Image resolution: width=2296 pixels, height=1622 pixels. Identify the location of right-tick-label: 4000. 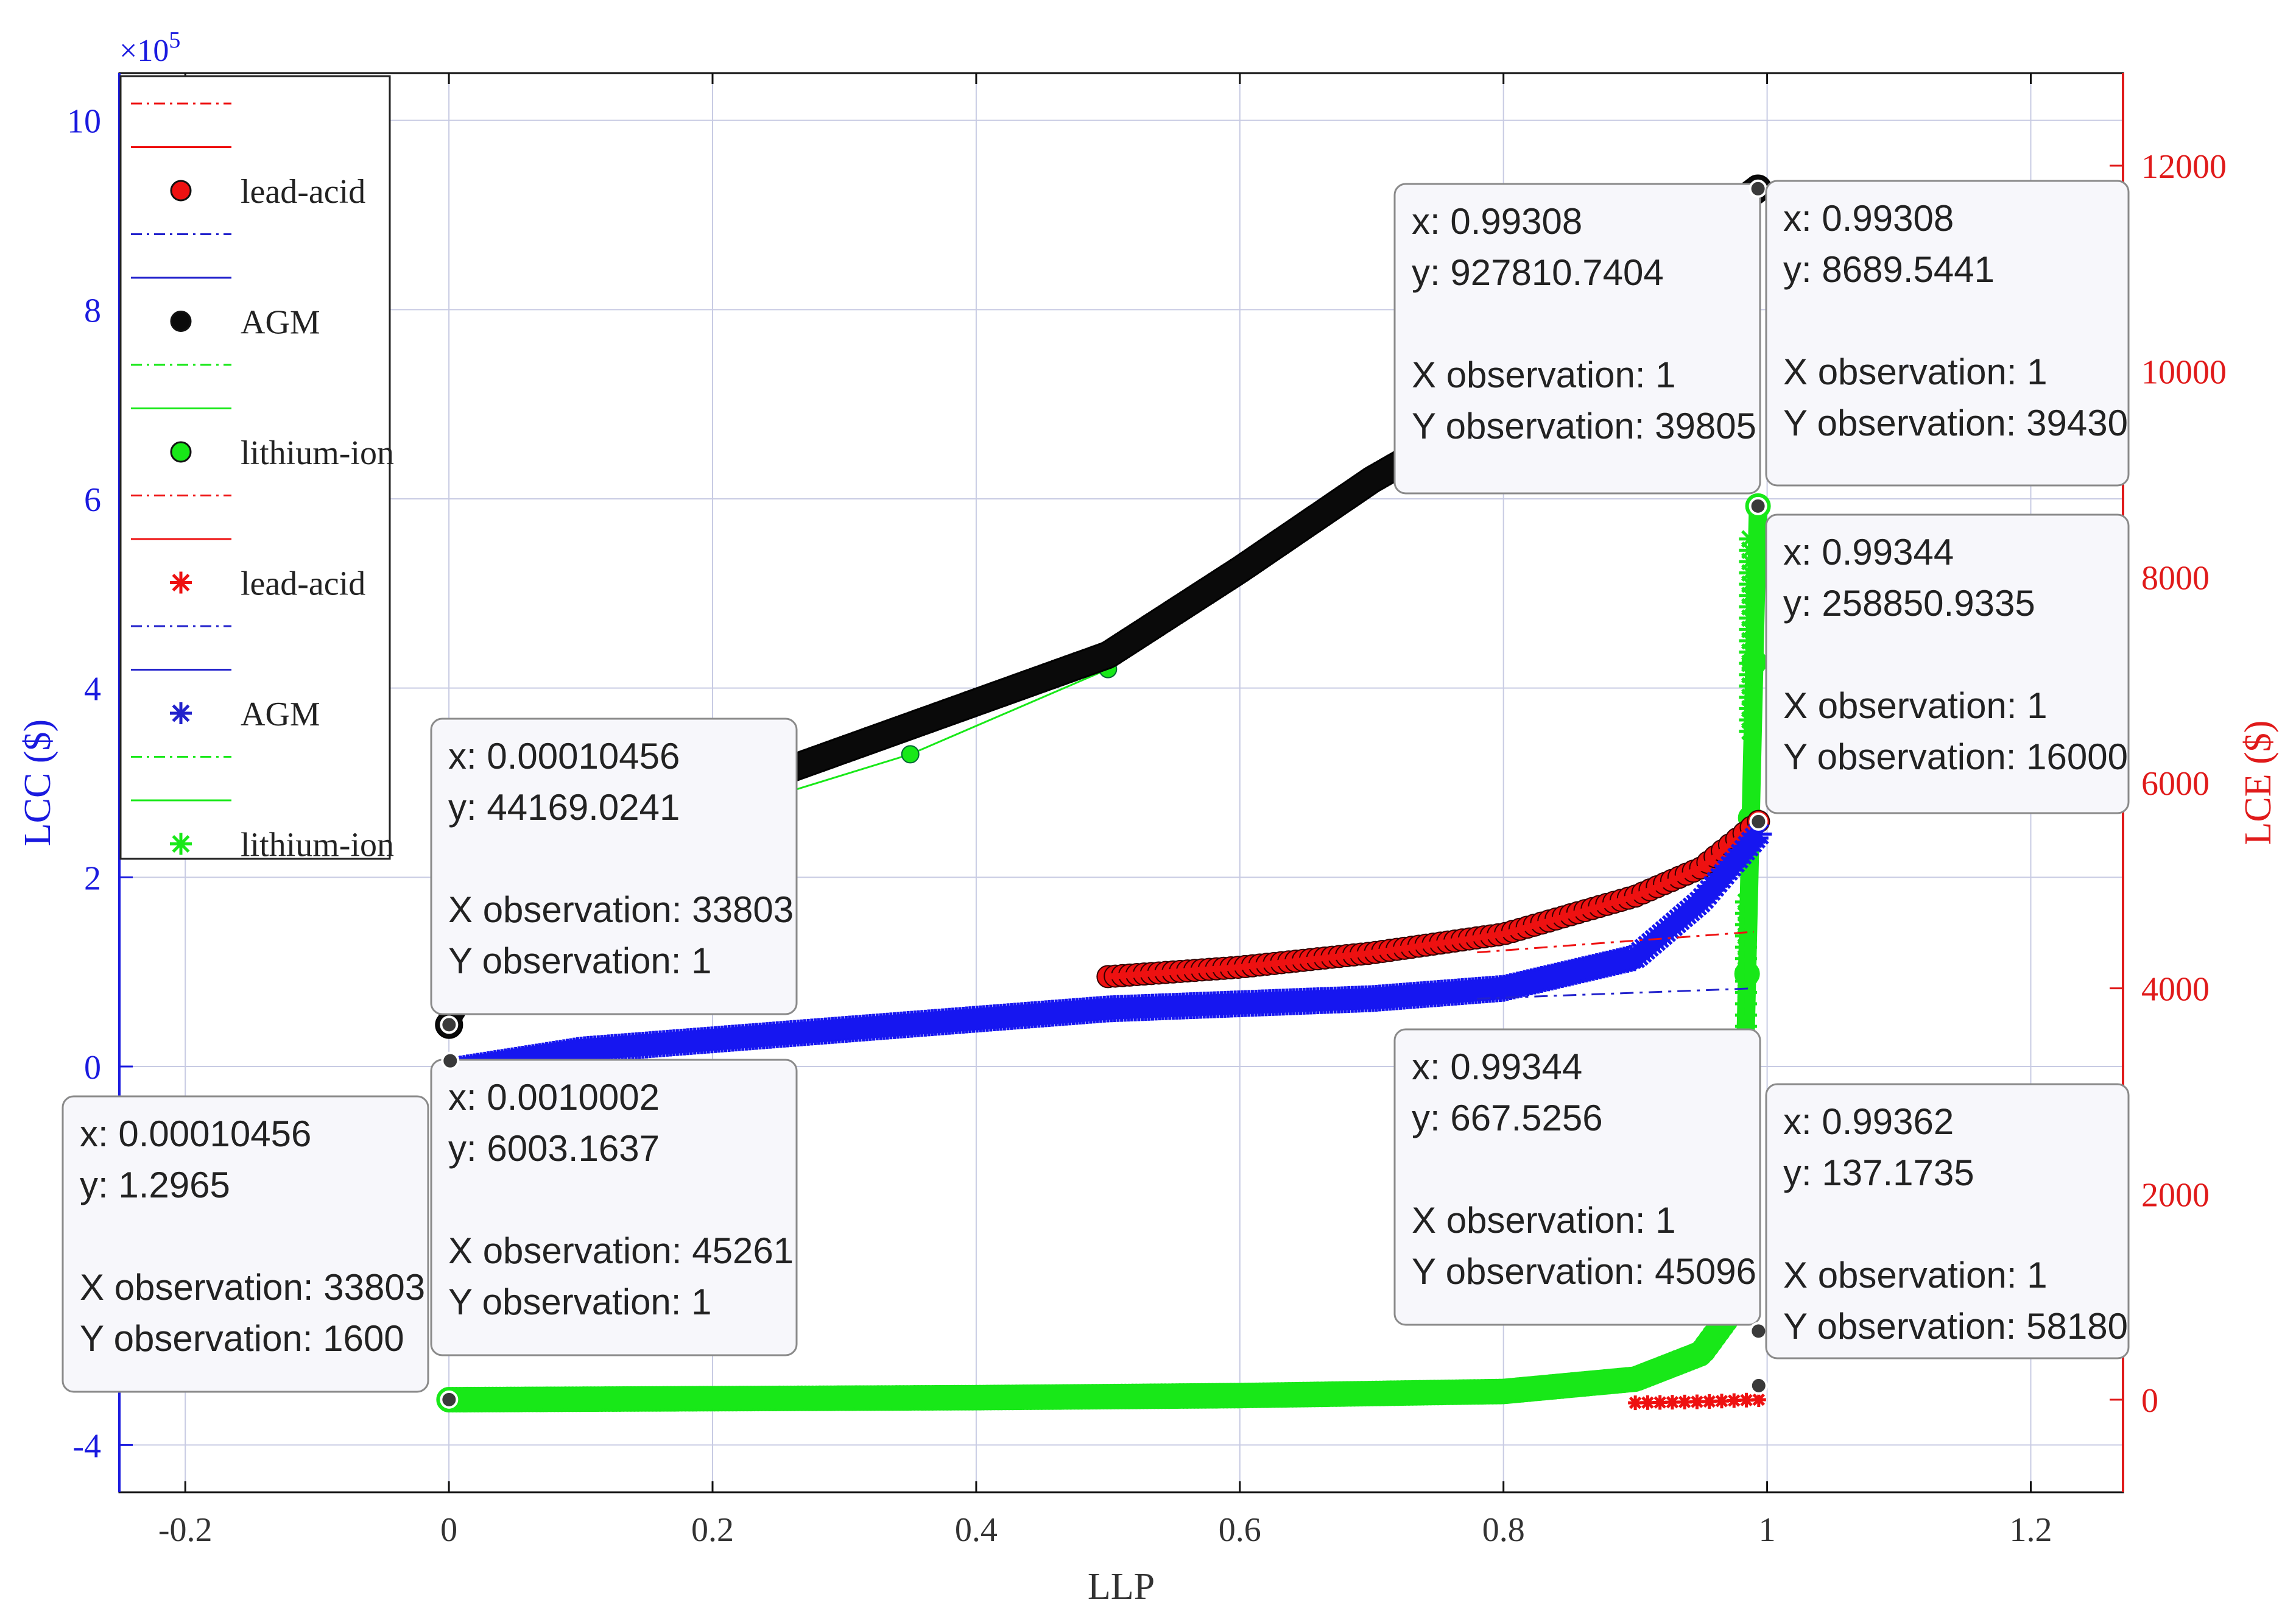
(2175, 990).